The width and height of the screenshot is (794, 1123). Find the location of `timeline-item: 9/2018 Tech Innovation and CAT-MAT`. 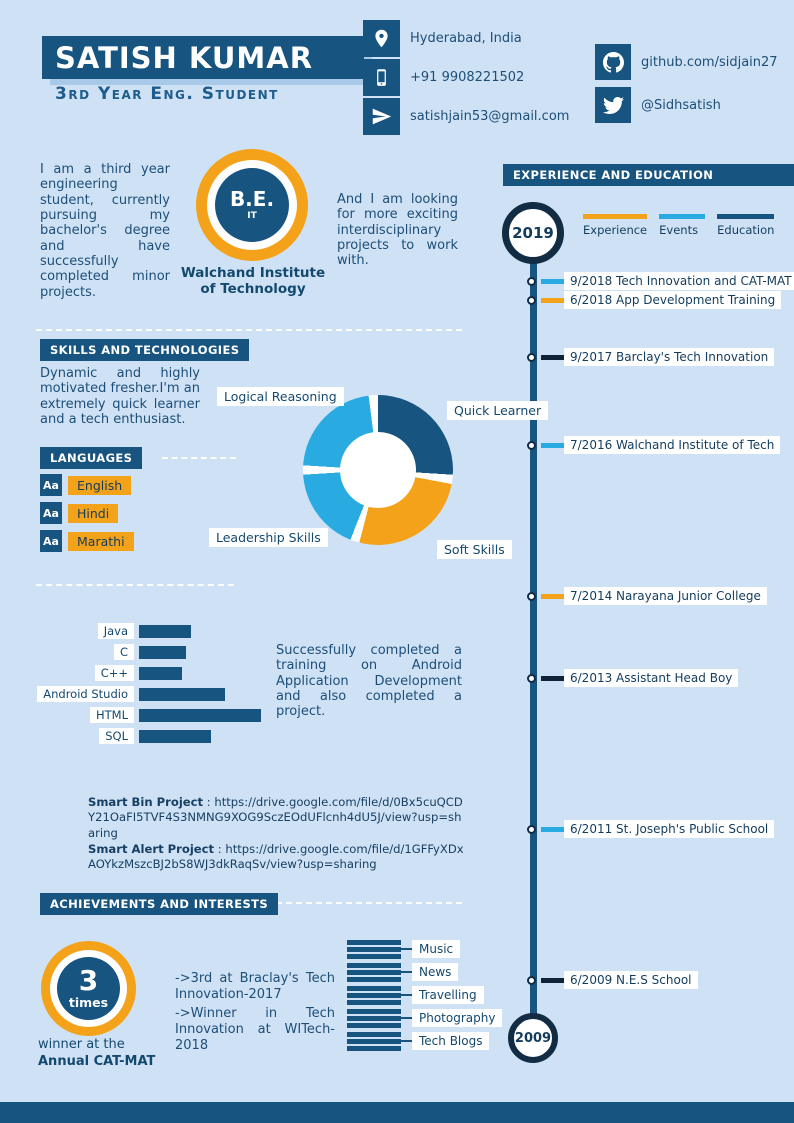

timeline-item: 9/2018 Tech Innovation and CAT-MAT is located at coordinates (660, 281).